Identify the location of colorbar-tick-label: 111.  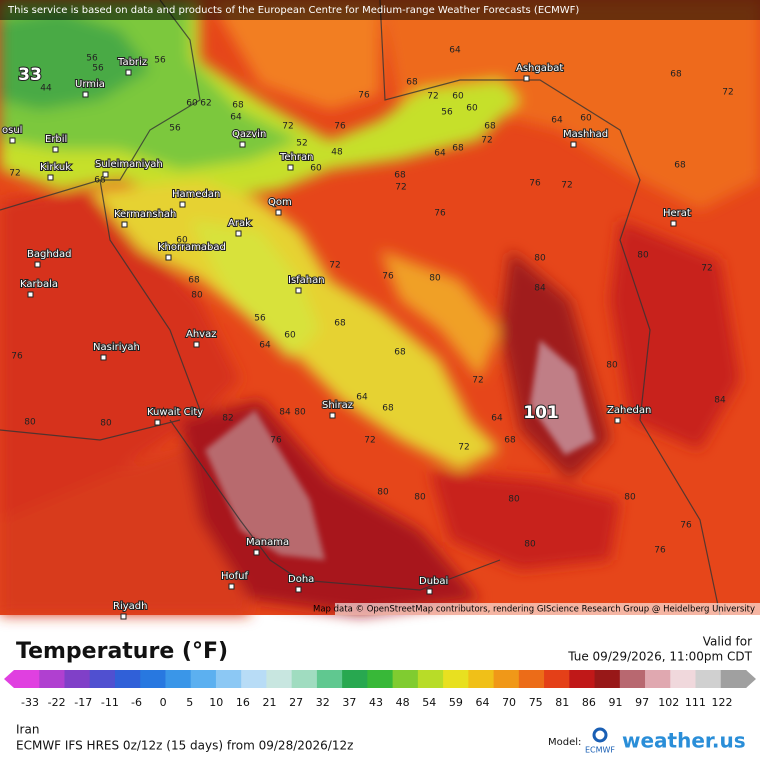
(695, 702).